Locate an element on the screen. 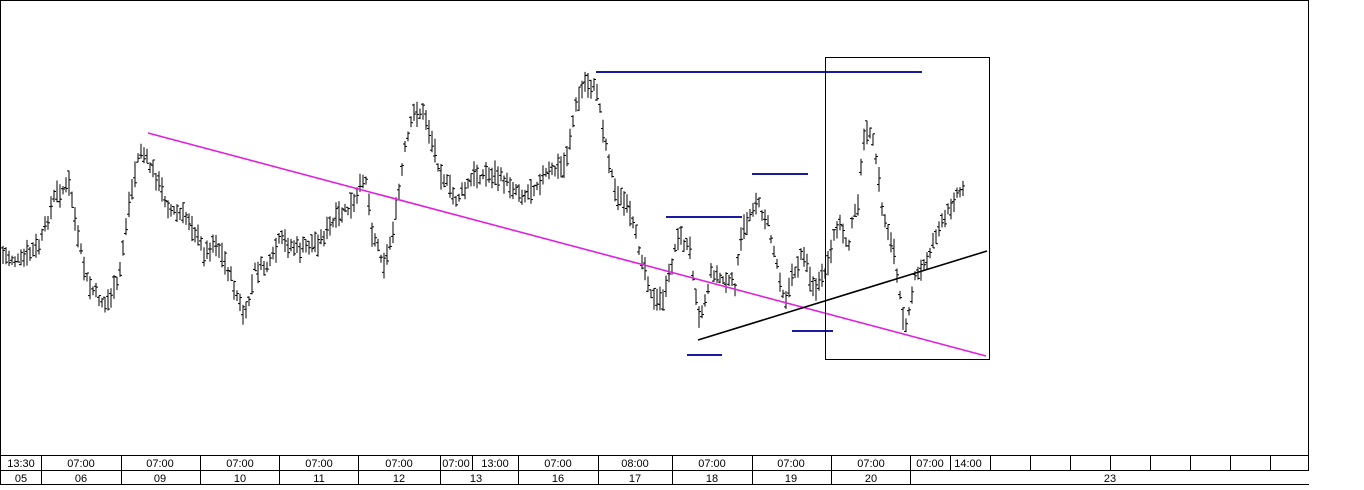 The height and width of the screenshot is (490, 1364). date-axis-label: 11 is located at coordinates (318, 479).